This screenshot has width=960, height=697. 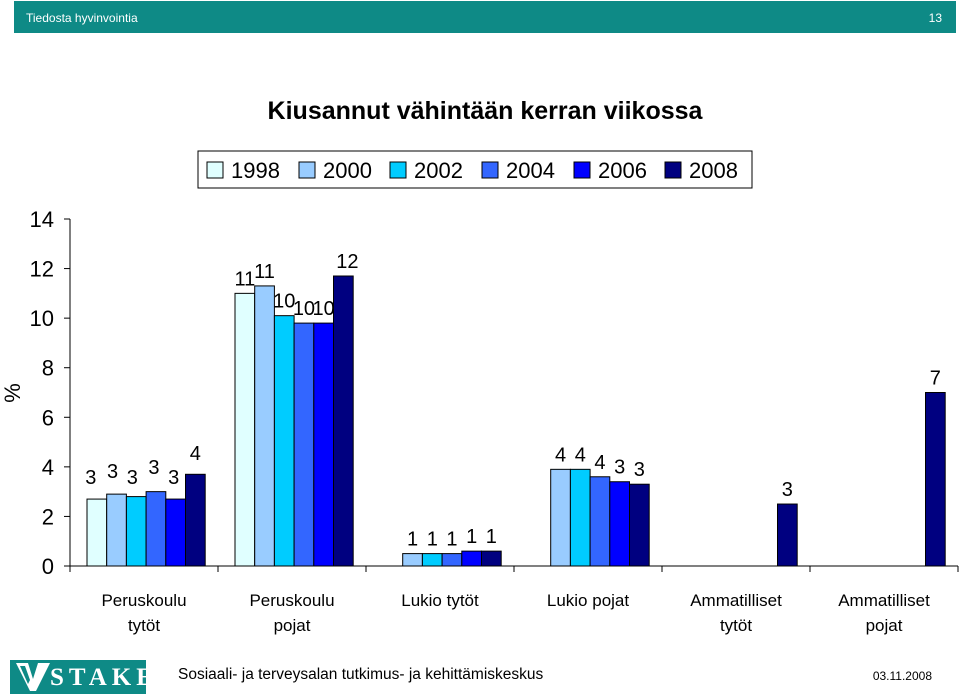 I want to click on stakes-logo-mark-icon, so click(x=33, y=677).